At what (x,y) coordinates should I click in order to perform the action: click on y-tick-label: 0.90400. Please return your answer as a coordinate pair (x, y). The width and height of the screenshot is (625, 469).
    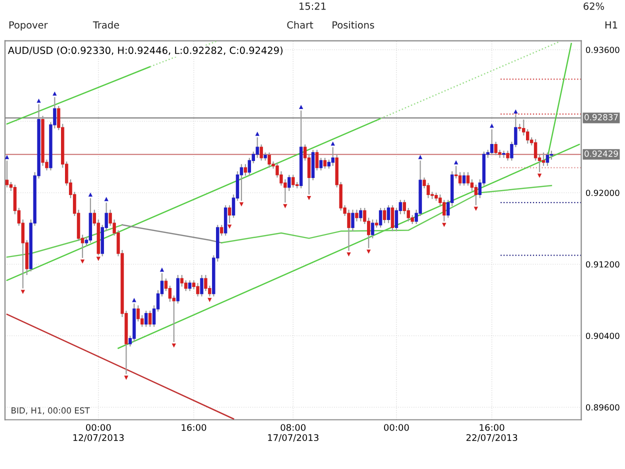
    Looking at the image, I should click on (603, 336).